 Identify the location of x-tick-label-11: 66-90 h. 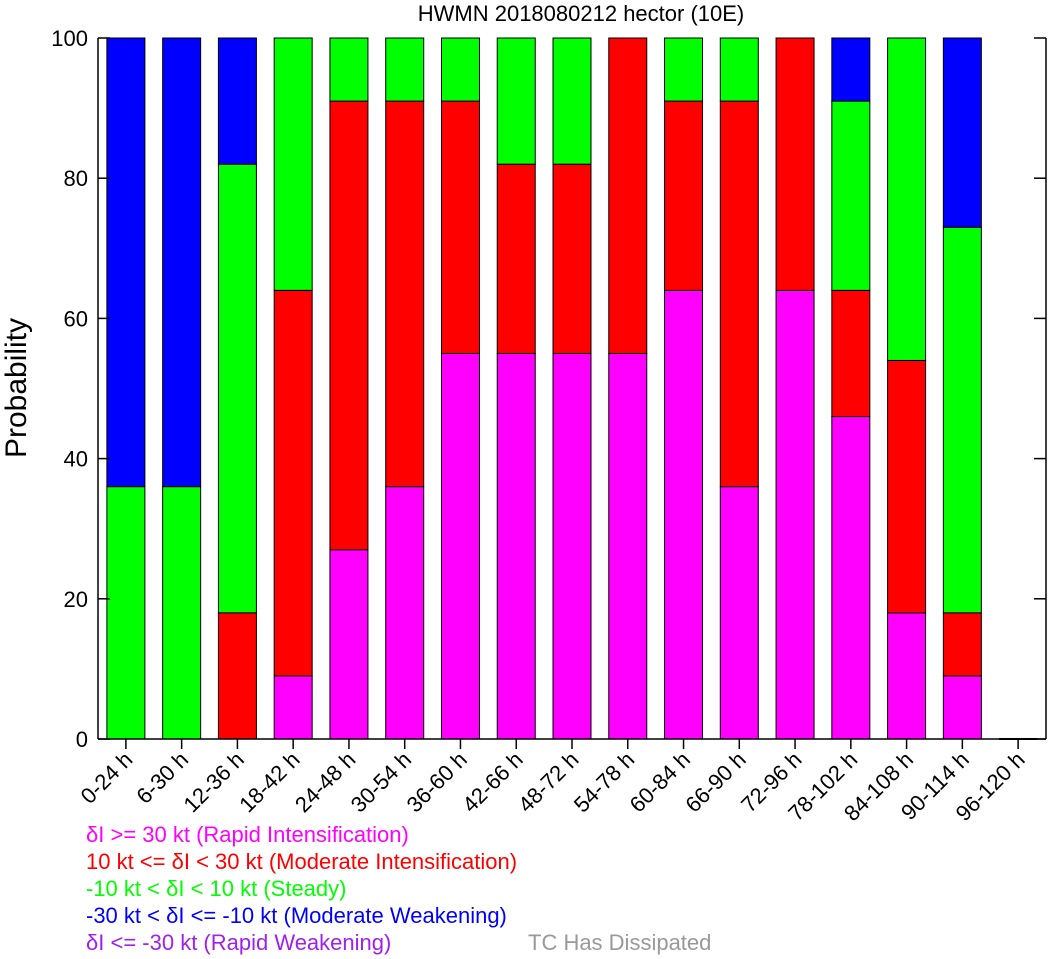
(715, 782).